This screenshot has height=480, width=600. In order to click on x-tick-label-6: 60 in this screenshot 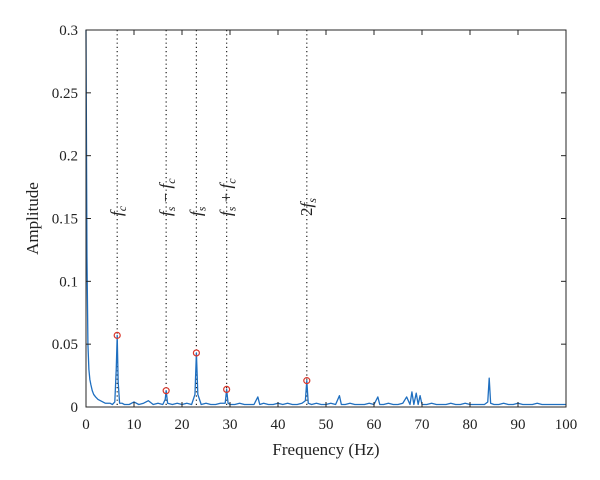, I will do `click(374, 425)`.